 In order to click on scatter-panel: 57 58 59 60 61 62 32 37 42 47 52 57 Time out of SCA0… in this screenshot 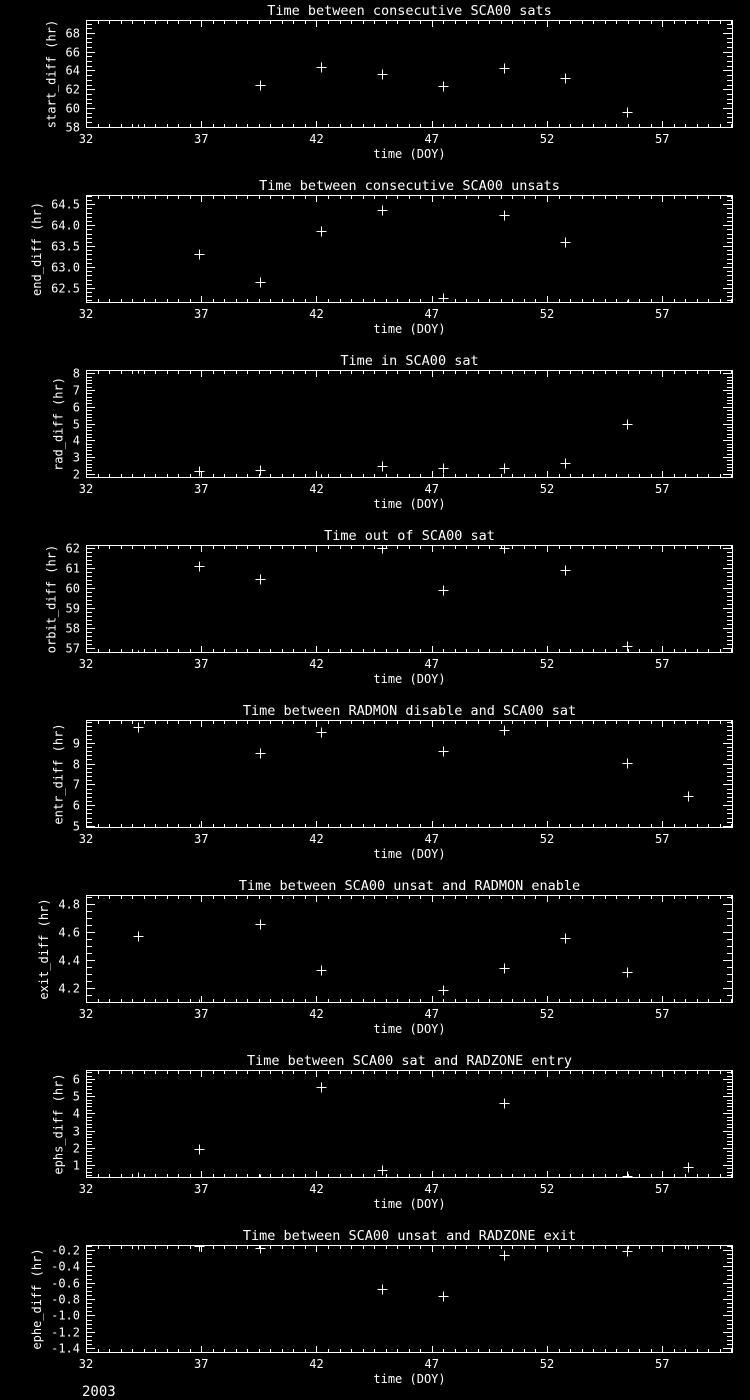, I will do `click(375, 612)`.